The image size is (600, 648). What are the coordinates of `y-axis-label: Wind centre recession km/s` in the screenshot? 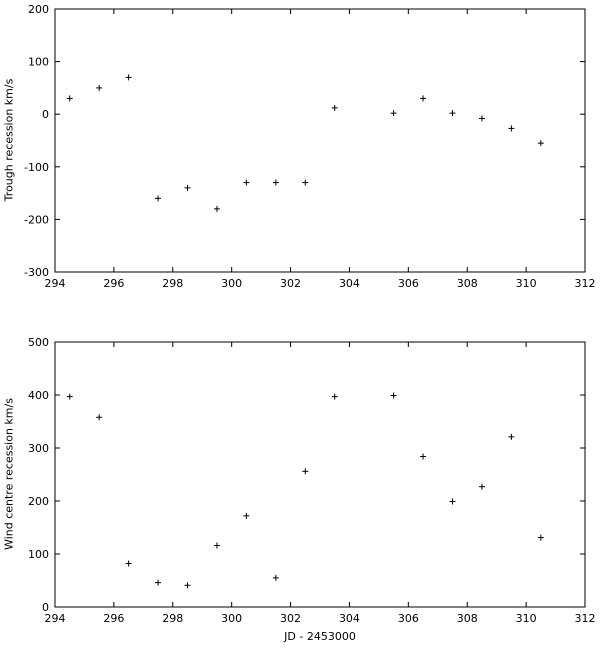 It's located at (9, 474).